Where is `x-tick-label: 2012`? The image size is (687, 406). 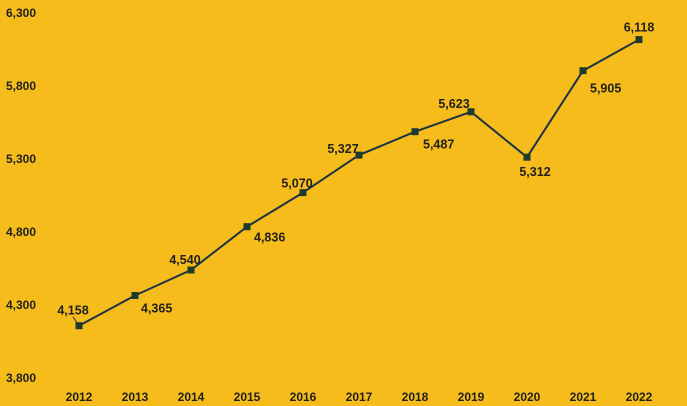 x-tick-label: 2012 is located at coordinates (79, 397).